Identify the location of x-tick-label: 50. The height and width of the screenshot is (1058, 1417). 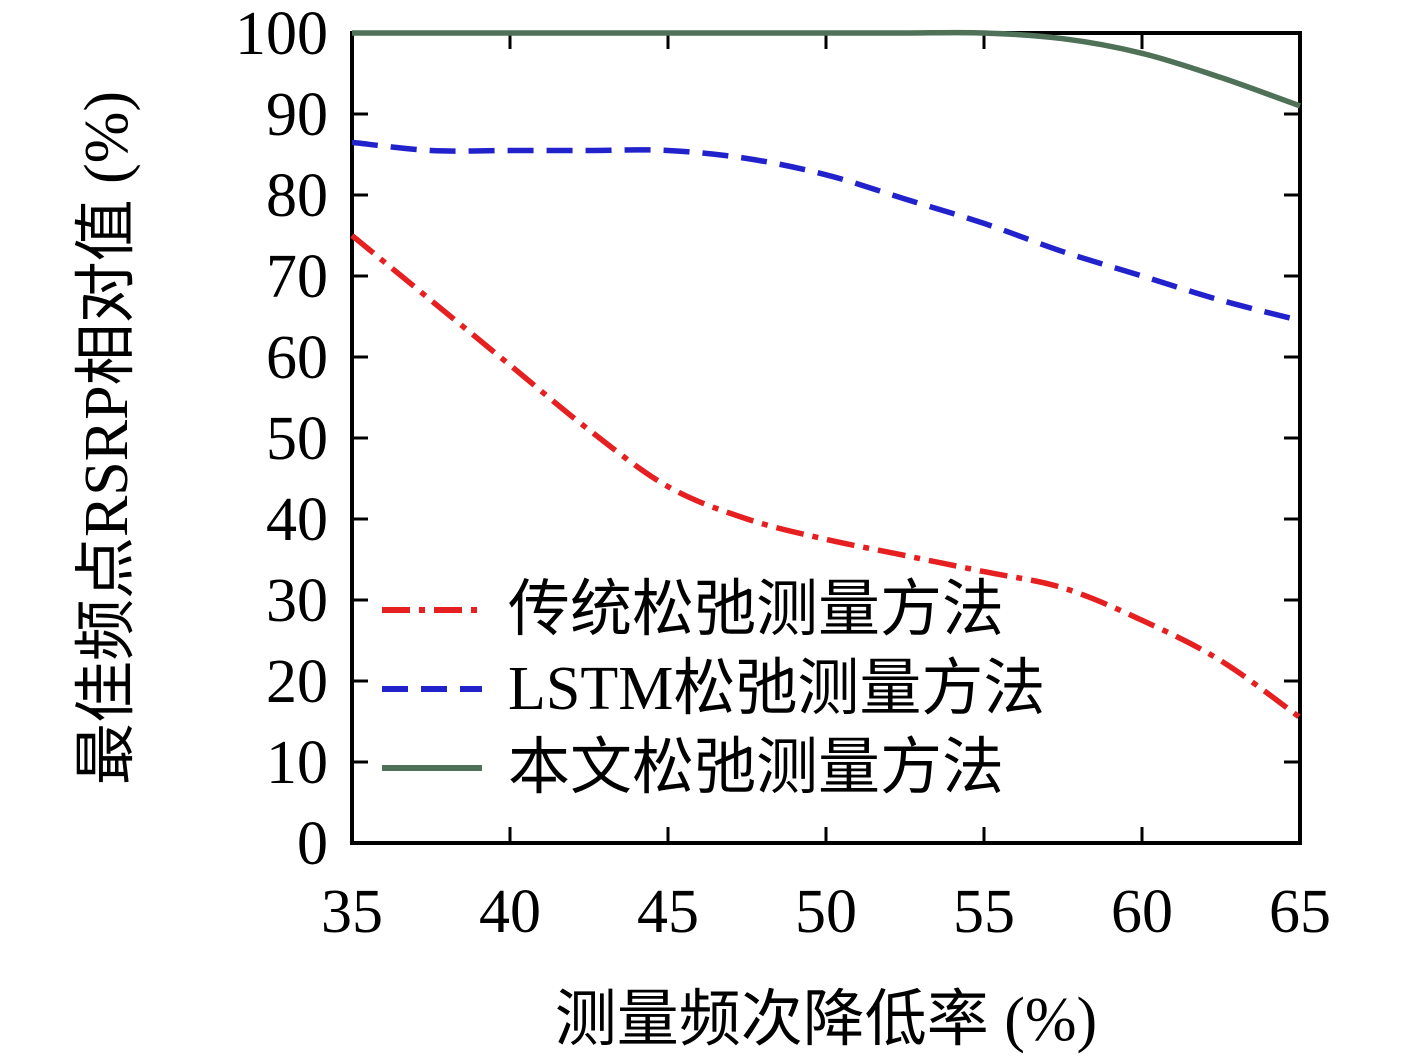
(826, 912).